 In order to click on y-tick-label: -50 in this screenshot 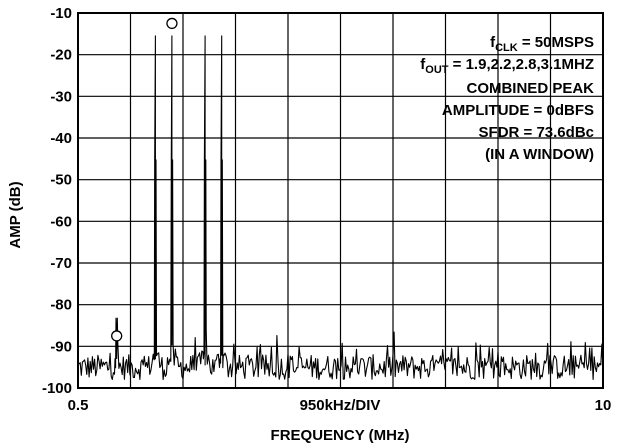, I will do `click(61, 180)`.